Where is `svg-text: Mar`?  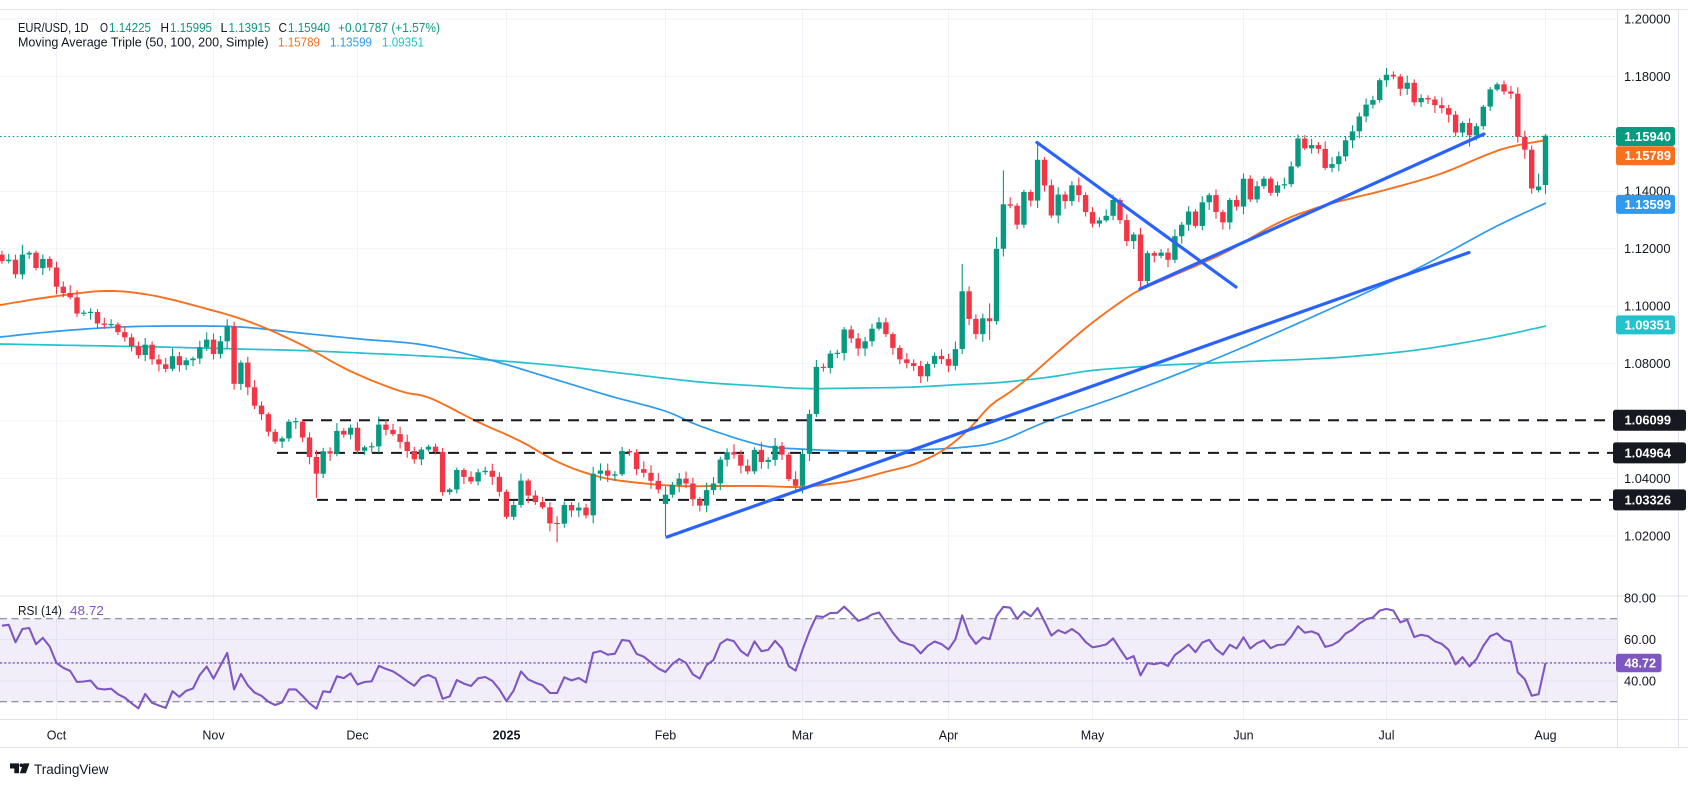
svg-text: Mar is located at coordinates (803, 736).